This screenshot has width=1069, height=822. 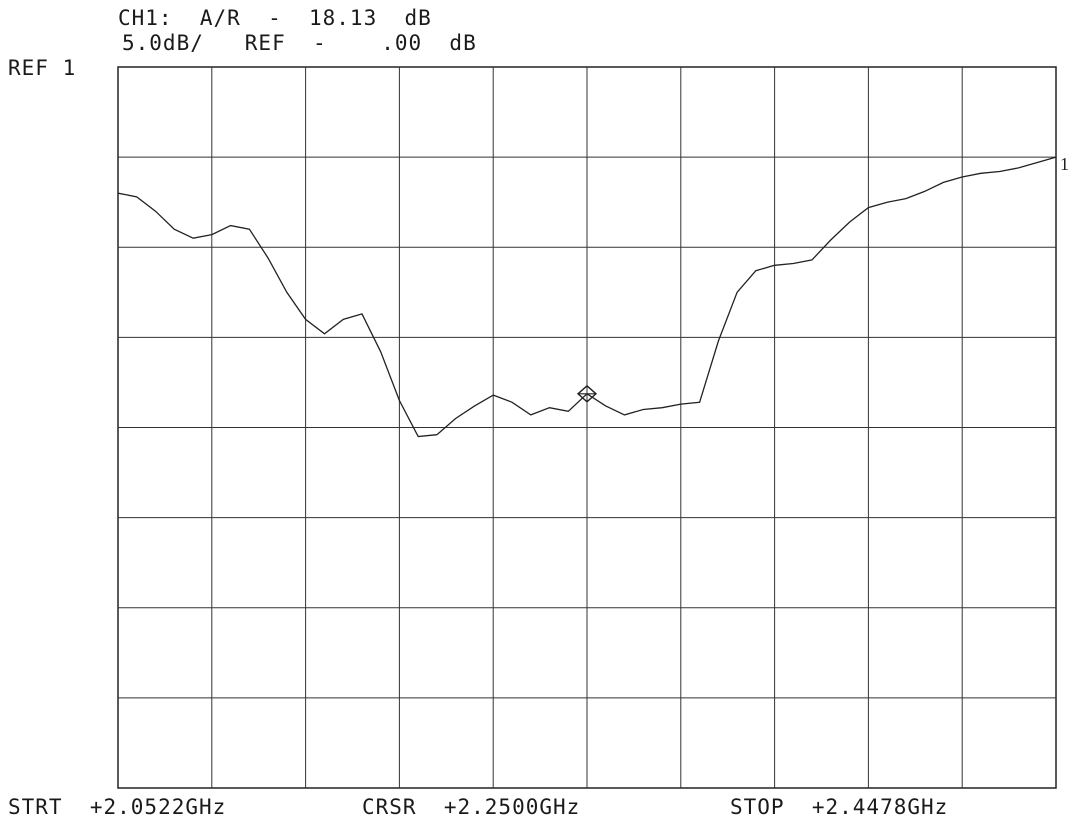 I want to click on reference-marker-label: REF 1, so click(x=42, y=68).